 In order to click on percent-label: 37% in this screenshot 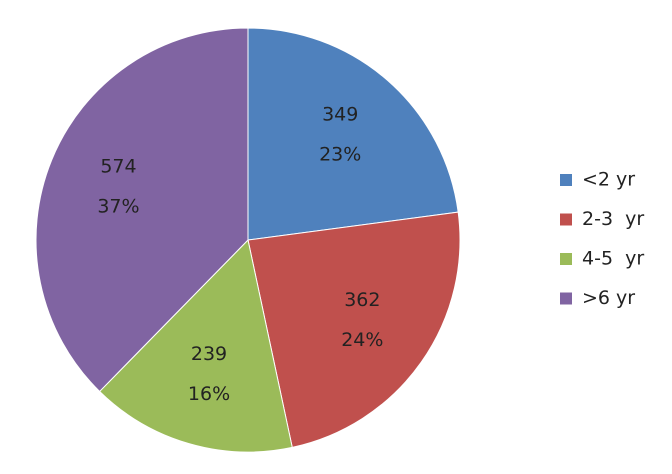, I will do `click(118, 207)`.